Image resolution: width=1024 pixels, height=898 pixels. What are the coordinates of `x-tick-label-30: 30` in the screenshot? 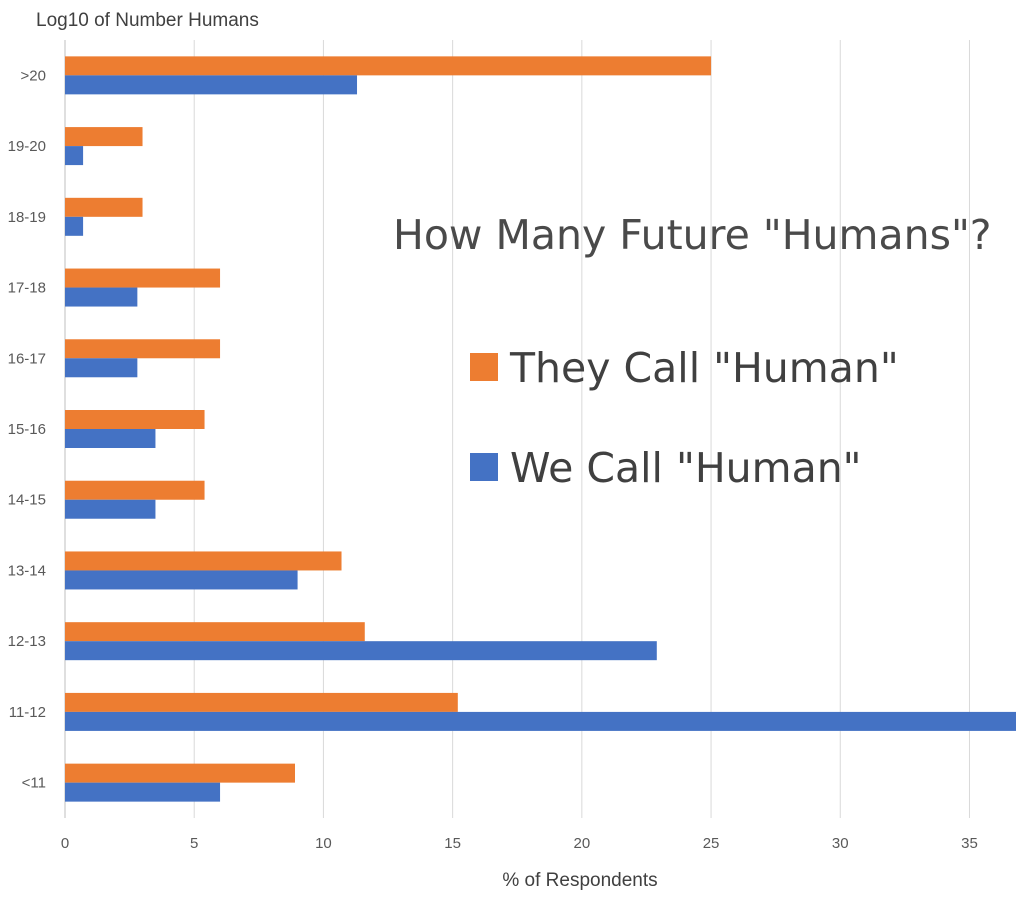 It's located at (840, 843).